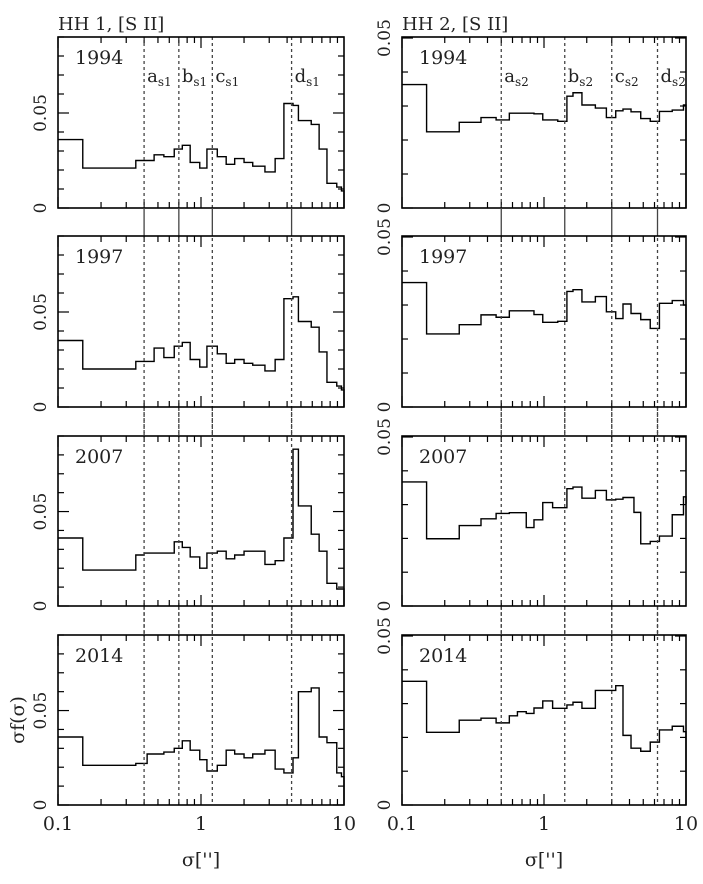  Describe the element at coordinates (516, 77) in the screenshot. I see `marker-label: as2` at that location.